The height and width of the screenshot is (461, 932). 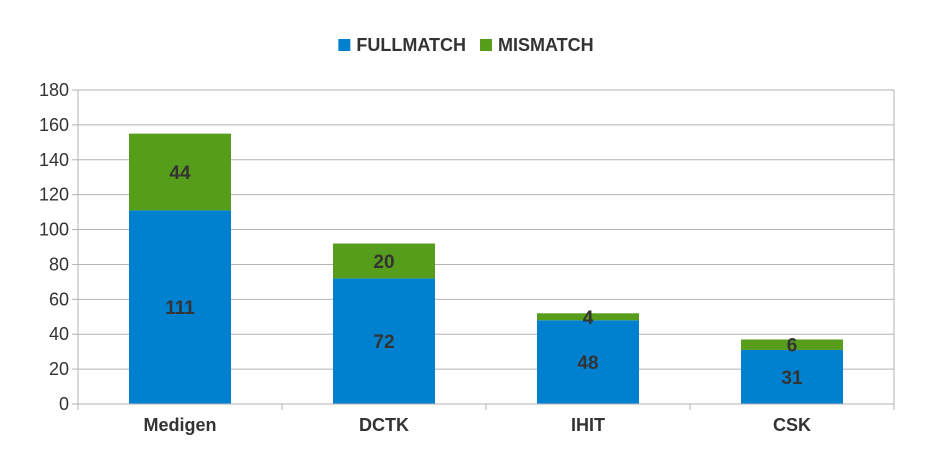 I want to click on data-label: 48, so click(x=587, y=363).